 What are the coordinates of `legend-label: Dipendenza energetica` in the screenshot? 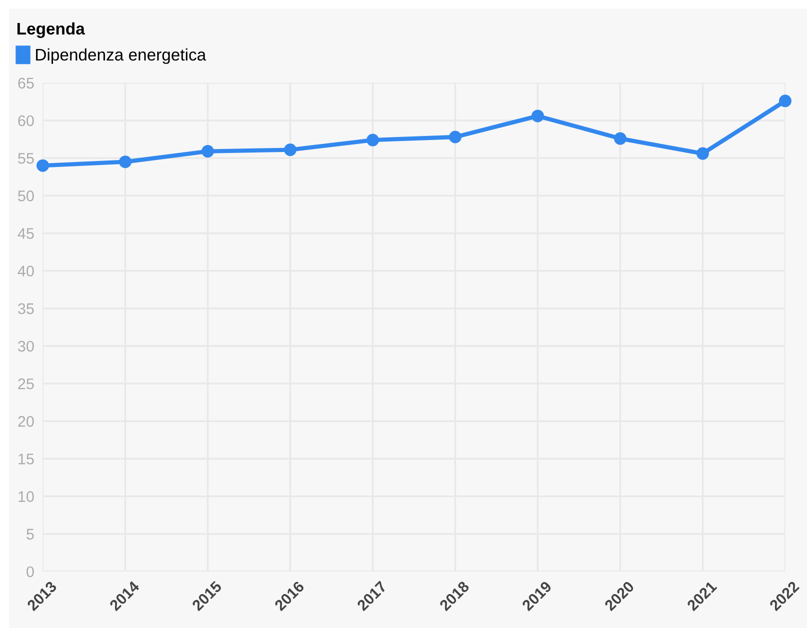 It's located at (121, 56).